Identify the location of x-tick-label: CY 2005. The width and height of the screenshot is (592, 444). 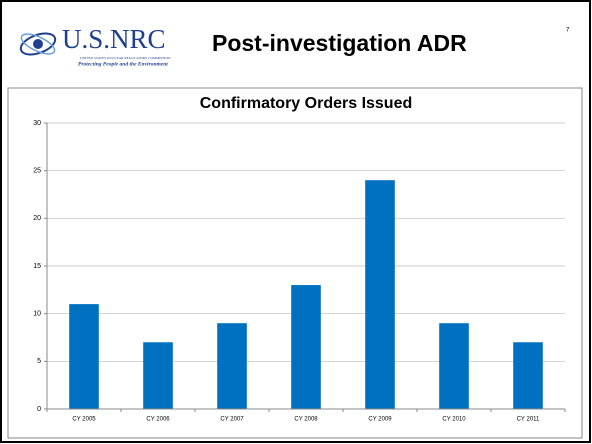
(84, 420).